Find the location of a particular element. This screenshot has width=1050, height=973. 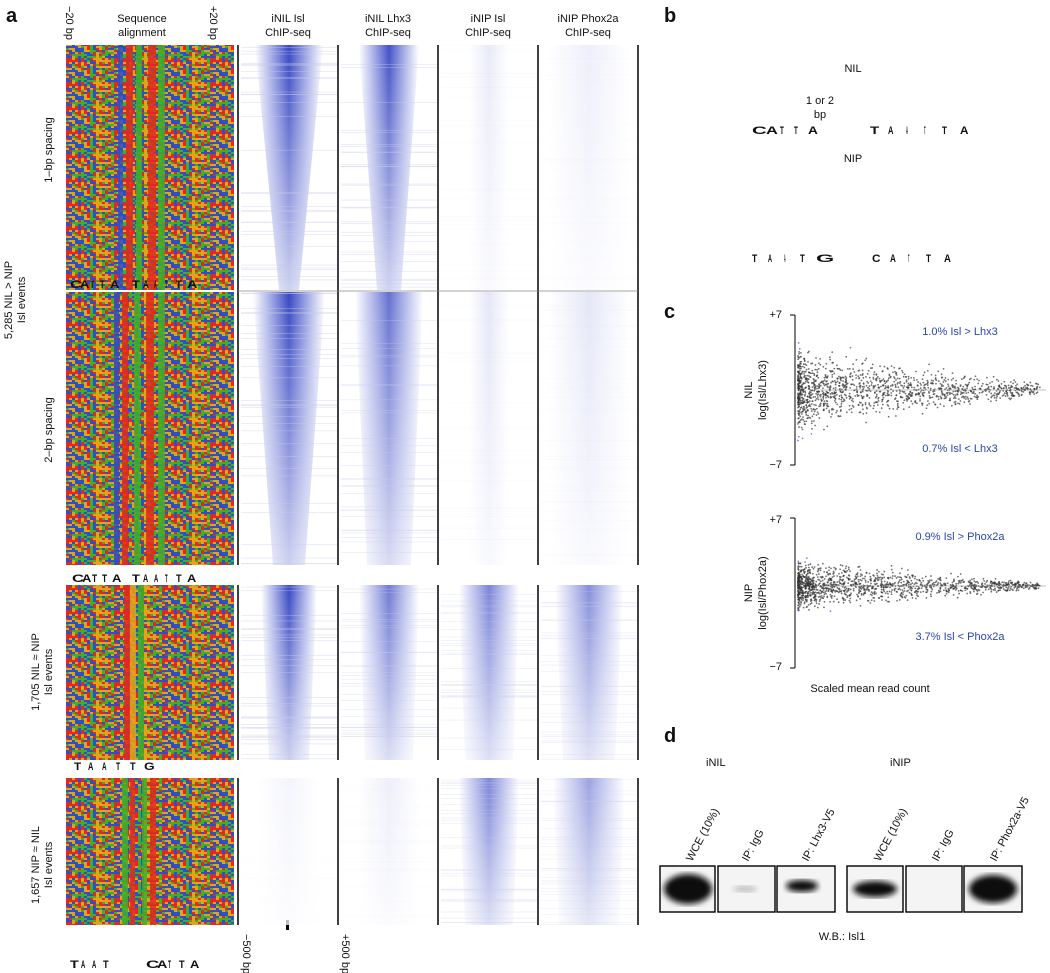

logo-letter: T is located at coordinates (92, 285).